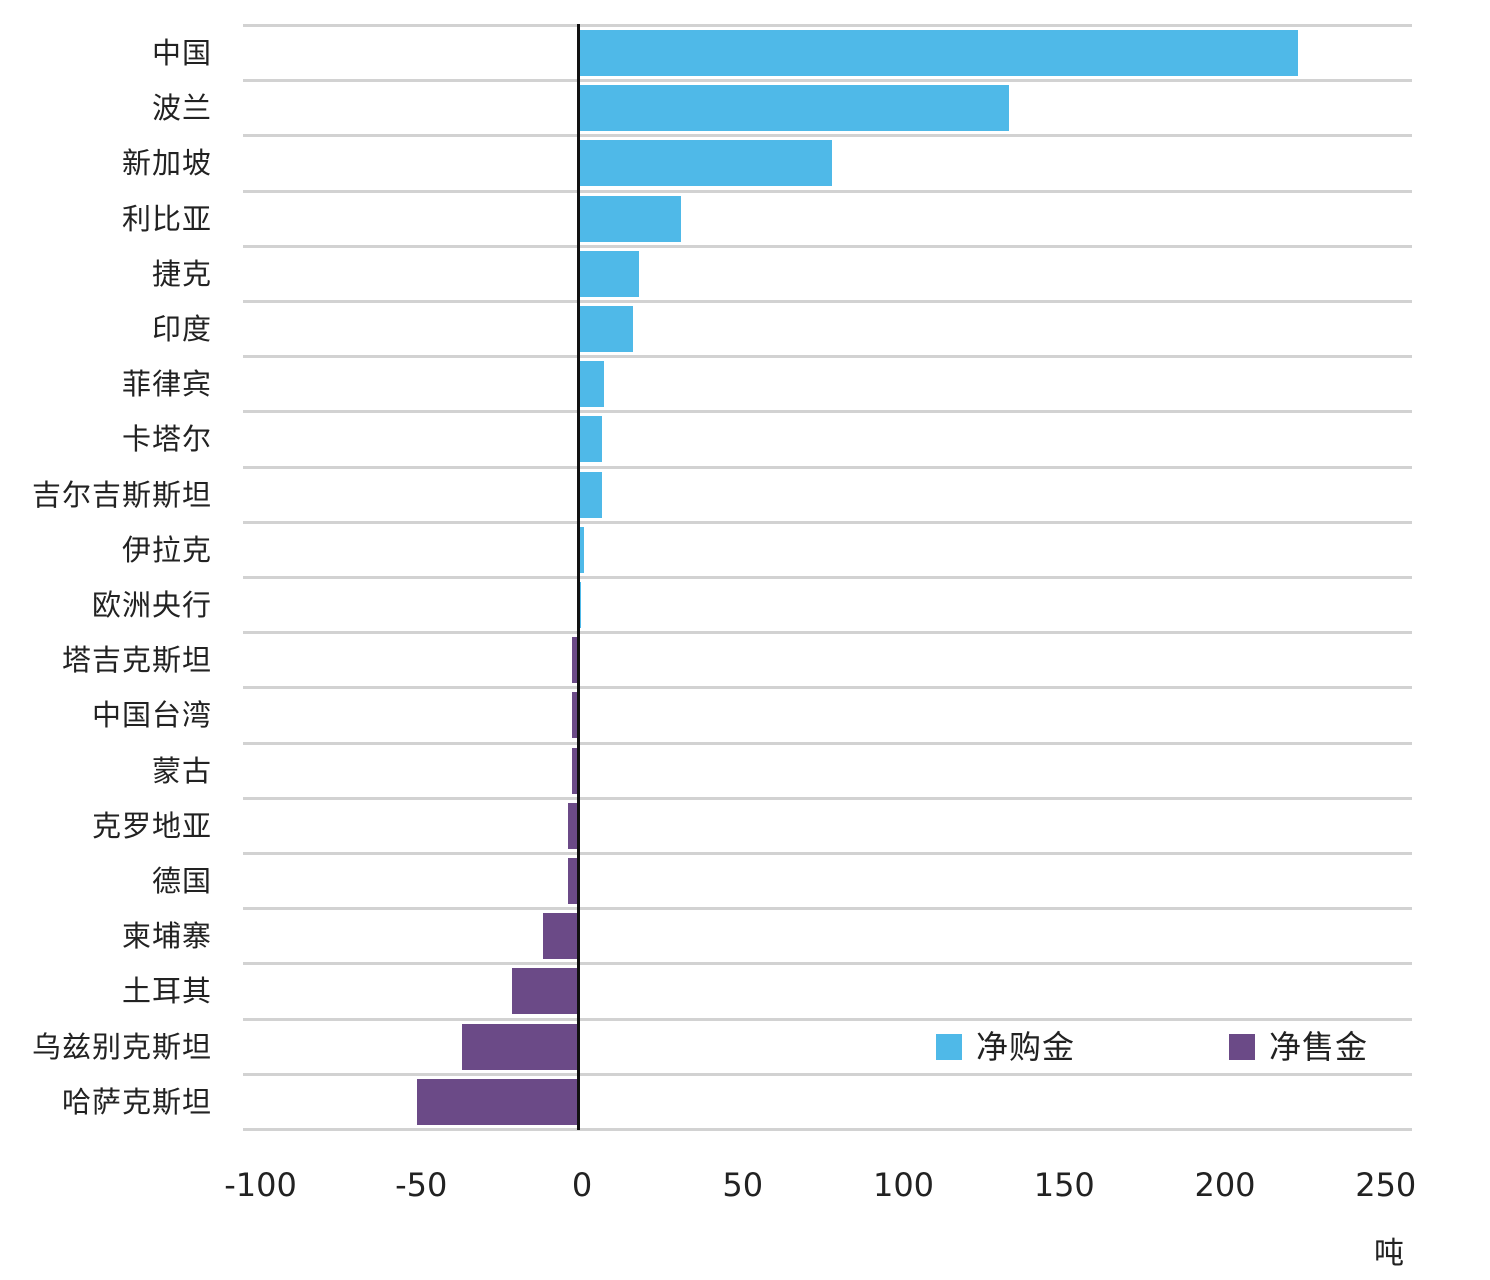  I want to click on category-label: 欧洲央行, so click(151, 605).